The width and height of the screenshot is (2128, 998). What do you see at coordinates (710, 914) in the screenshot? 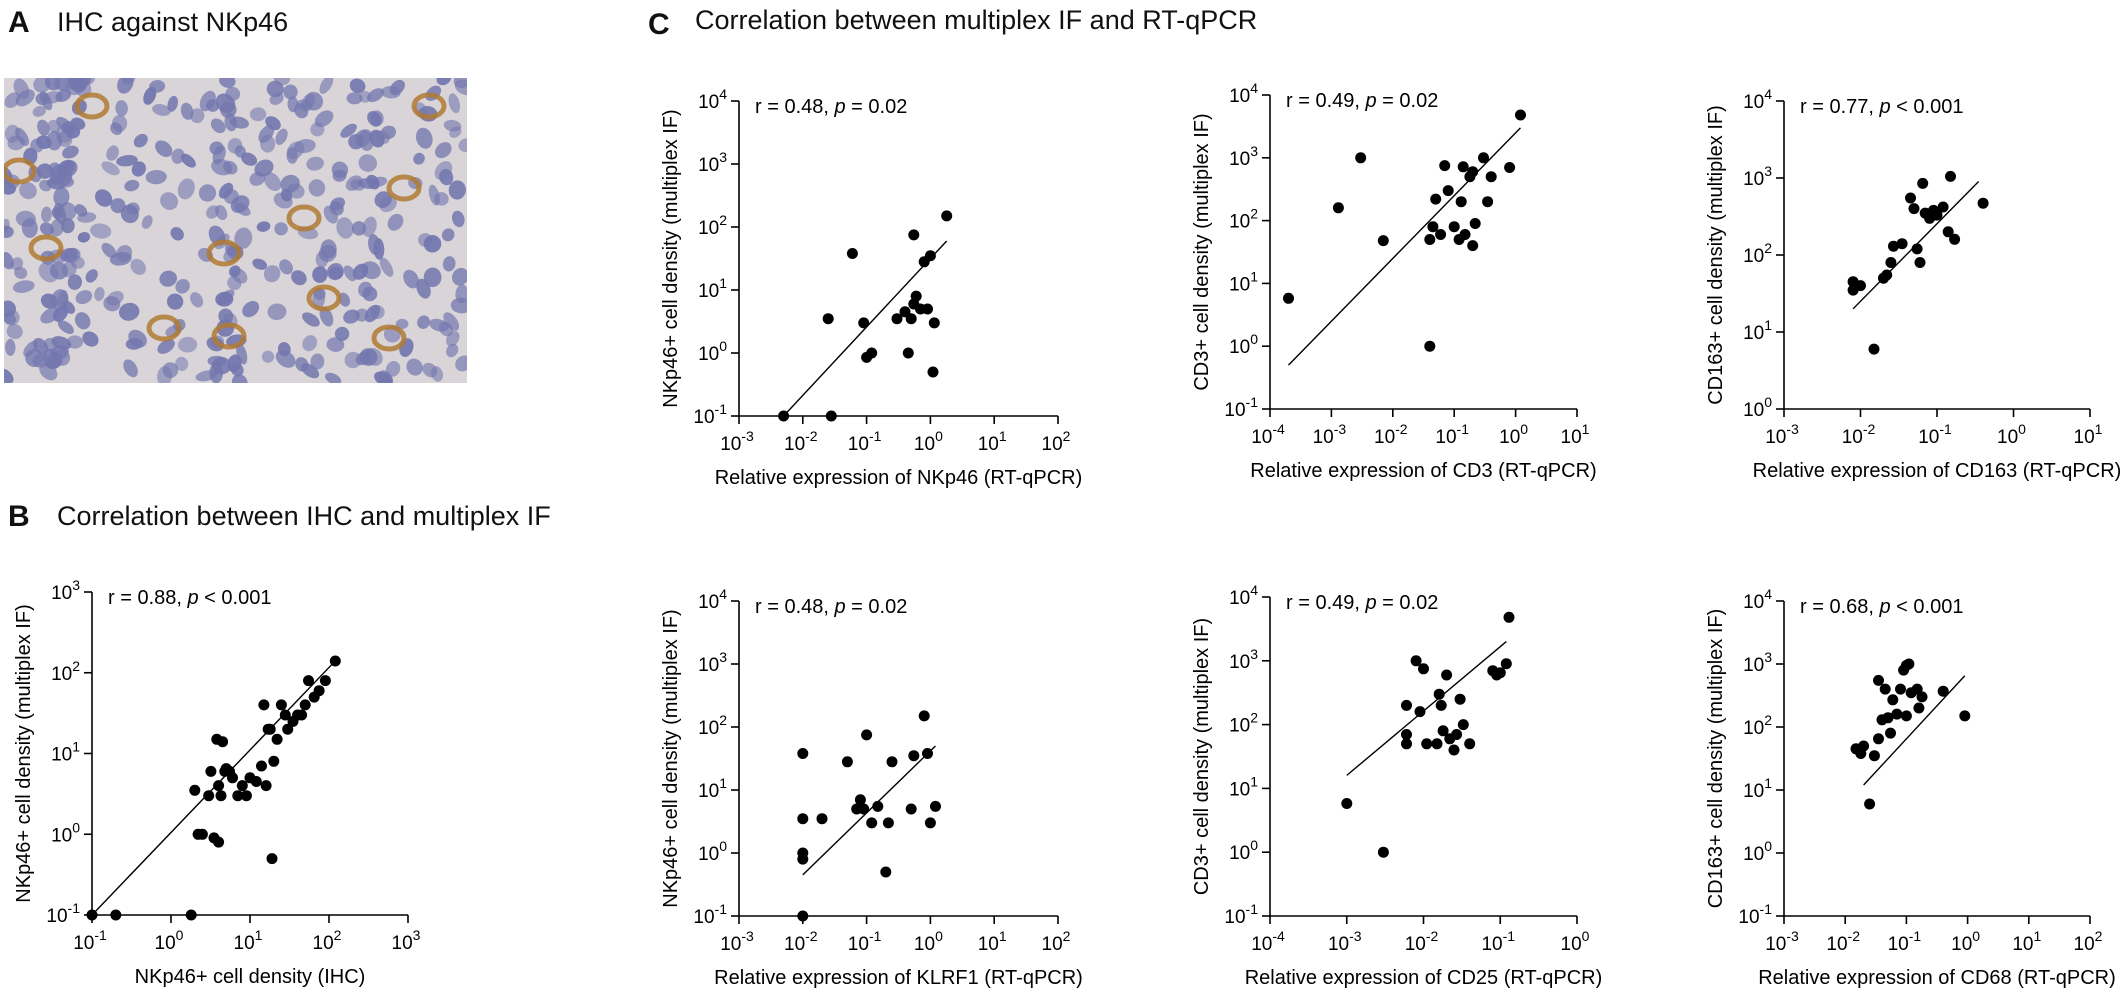
I see `y-tick-label: 10⁻¹` at bounding box center [710, 914].